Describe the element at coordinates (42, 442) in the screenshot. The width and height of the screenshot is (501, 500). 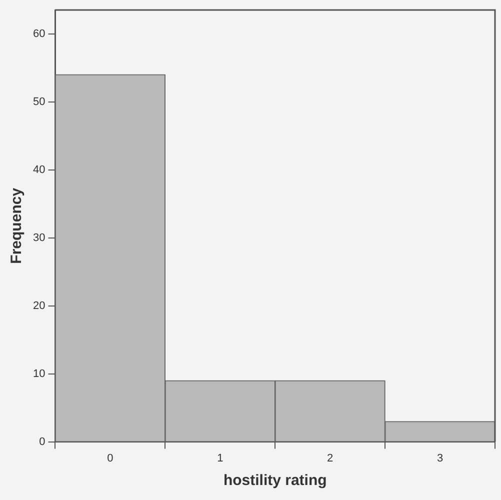
I see `y-tick-label: 0` at that location.